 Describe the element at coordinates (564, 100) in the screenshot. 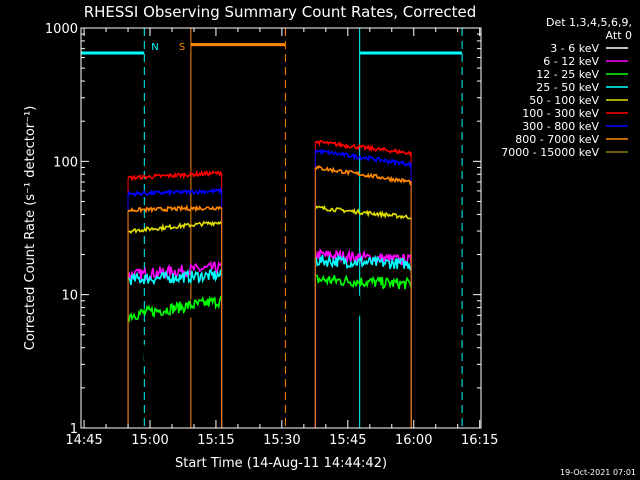

I see `legend-entry-label: 50 - 100 keV` at that location.